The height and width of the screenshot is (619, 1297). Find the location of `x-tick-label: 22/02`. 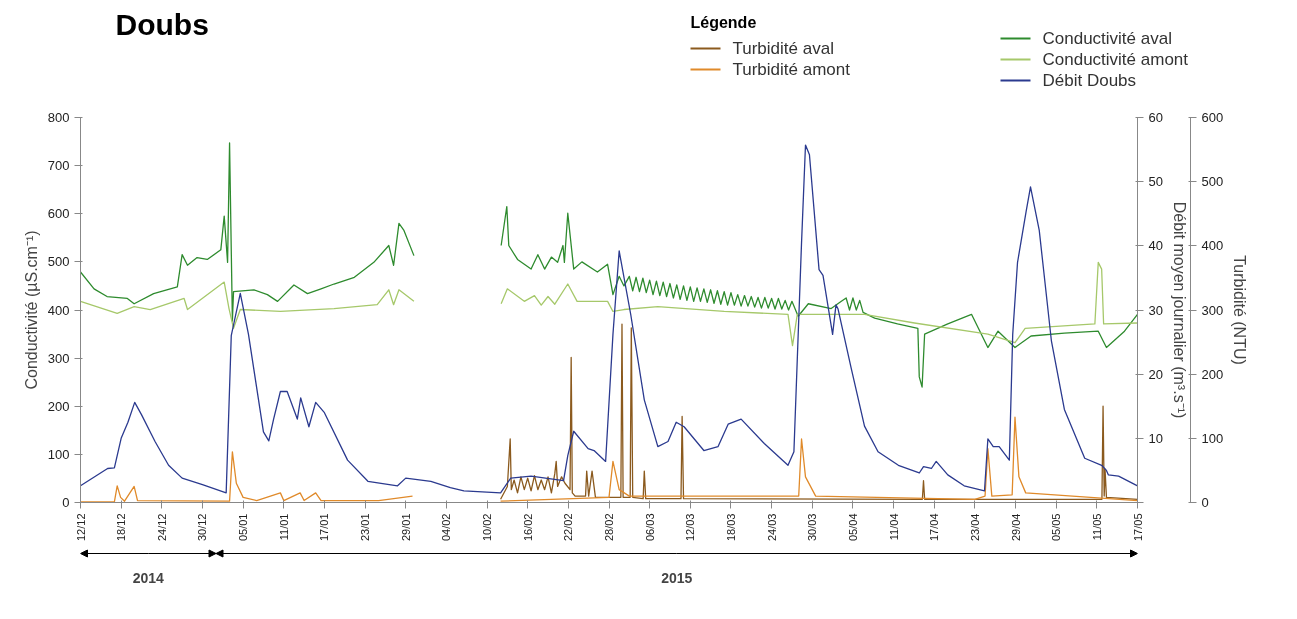

x-tick-label: 22/02 is located at coordinates (568, 527).